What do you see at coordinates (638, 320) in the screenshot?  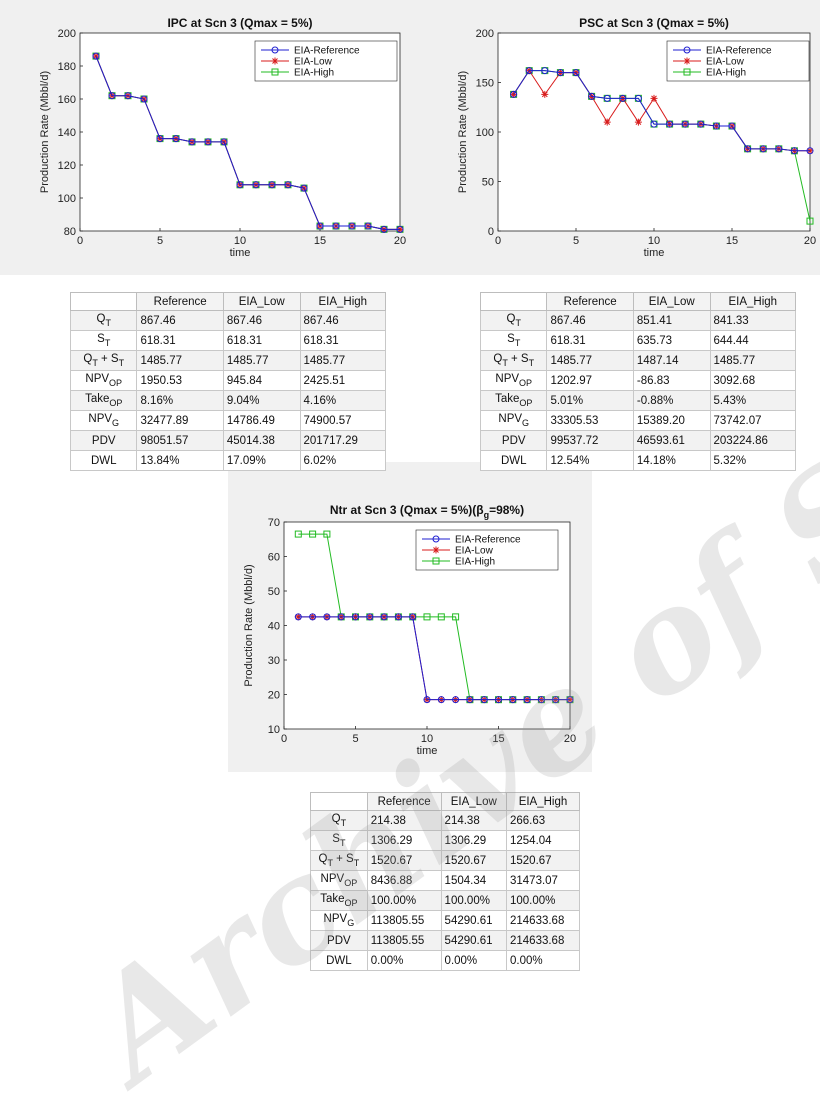 I see `table-row: QT 867.46 851.41 841.33` at bounding box center [638, 320].